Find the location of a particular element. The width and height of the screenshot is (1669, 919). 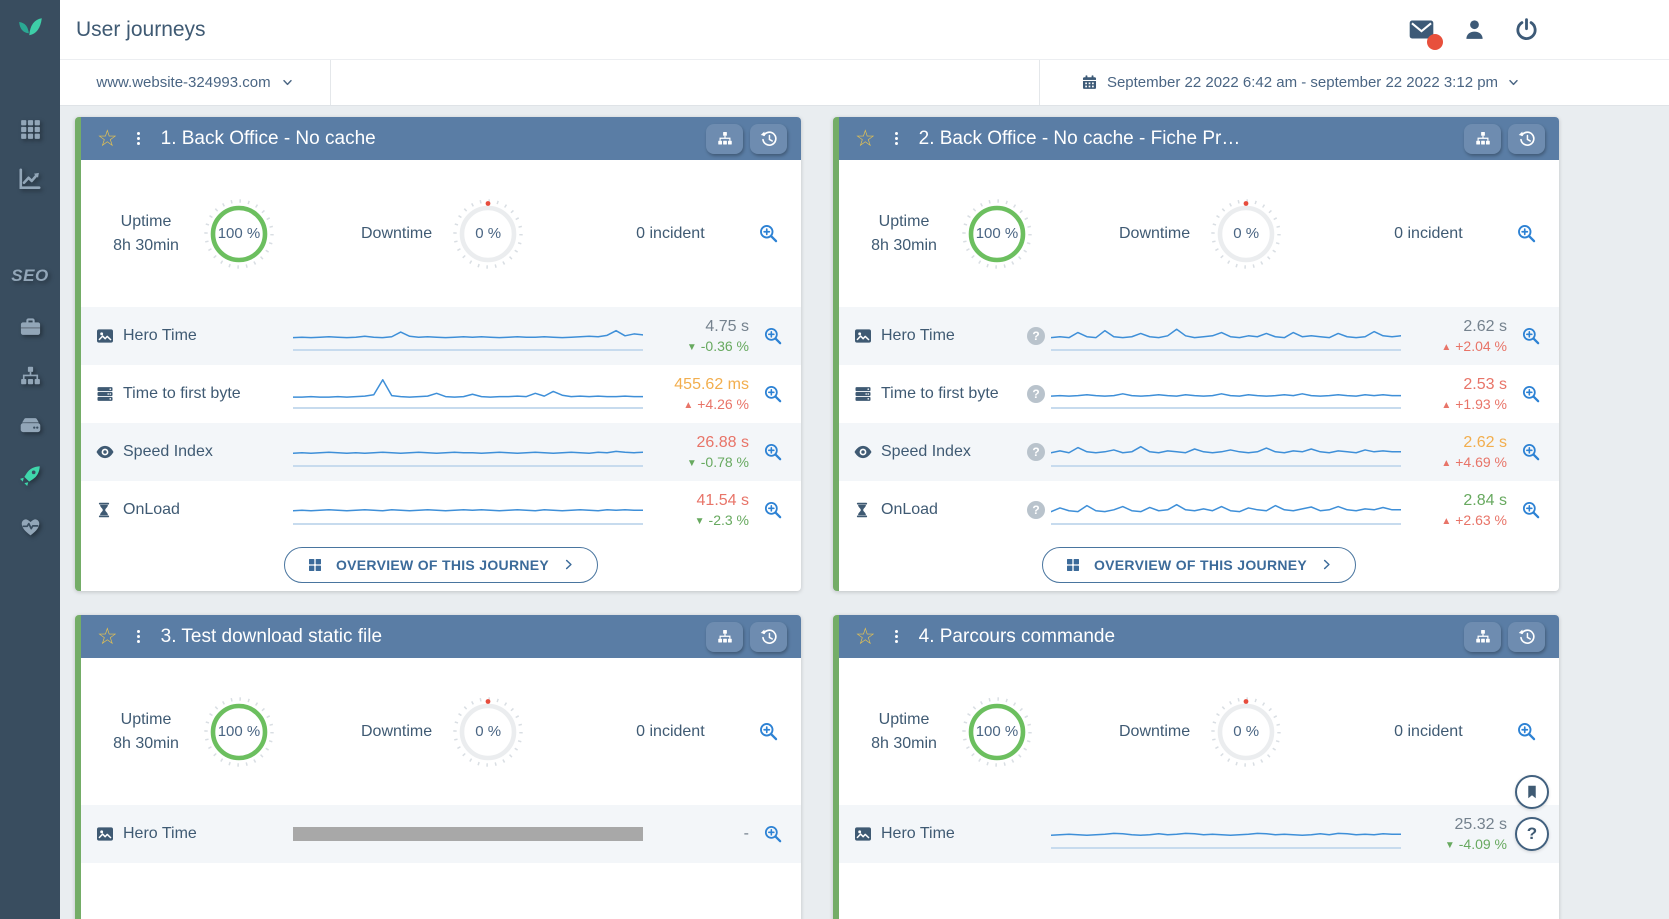

power-icon is located at coordinates (1526, 29).